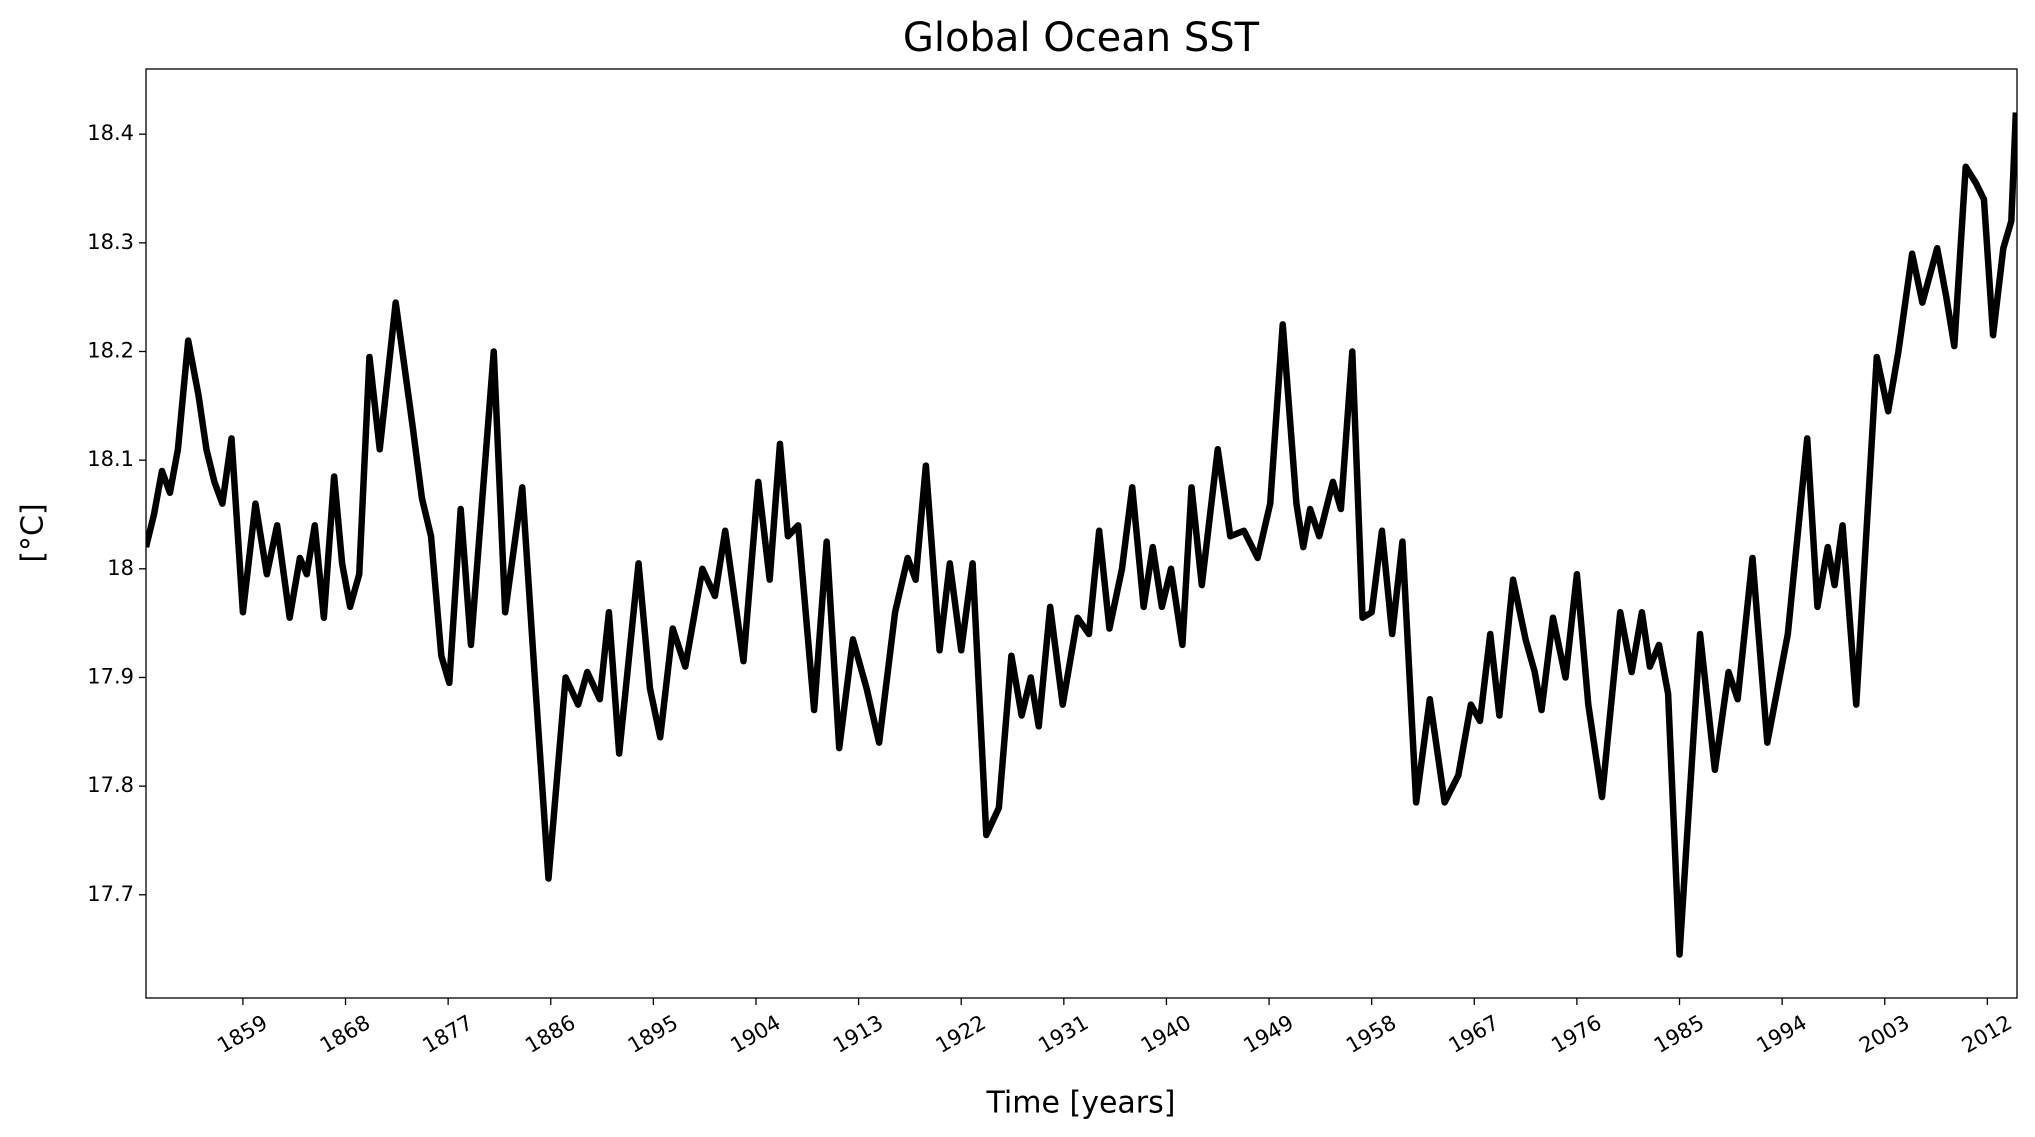 The width and height of the screenshot is (2035, 1137). I want to click on x-tick-label: 1868, so click(345, 1034).